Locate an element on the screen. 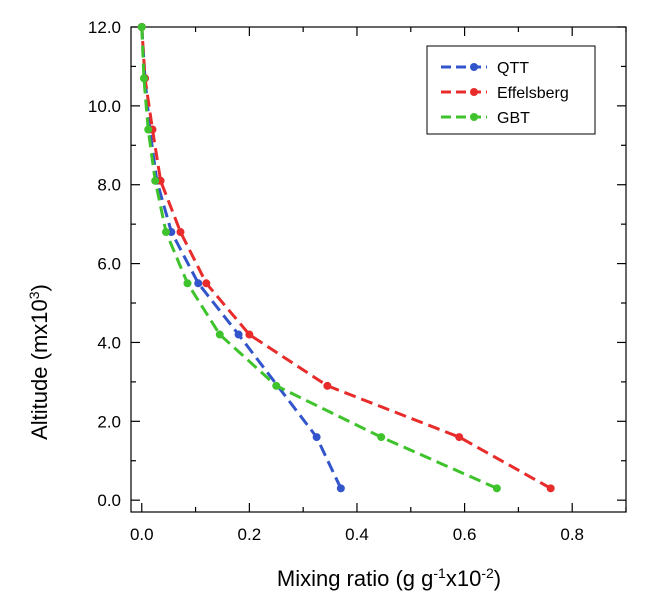  x-tick-label: 0.4 is located at coordinates (357, 534).